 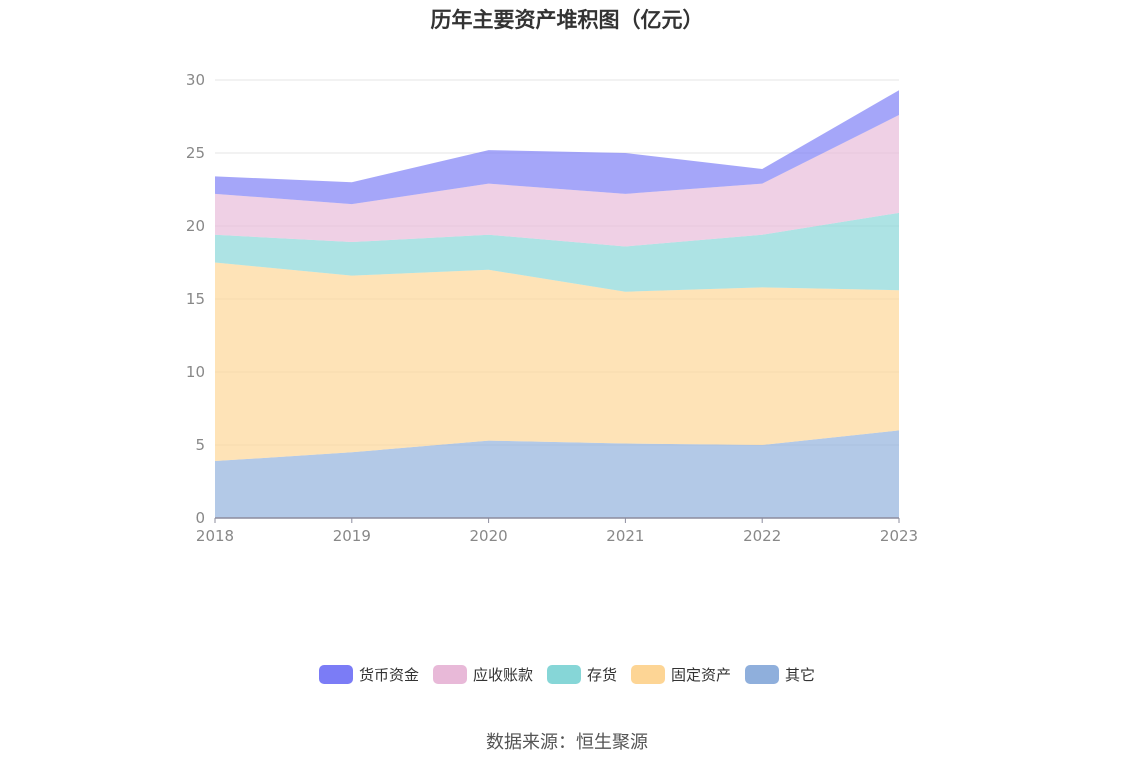 I want to click on legend-label: 固定资产, so click(x=701, y=675).